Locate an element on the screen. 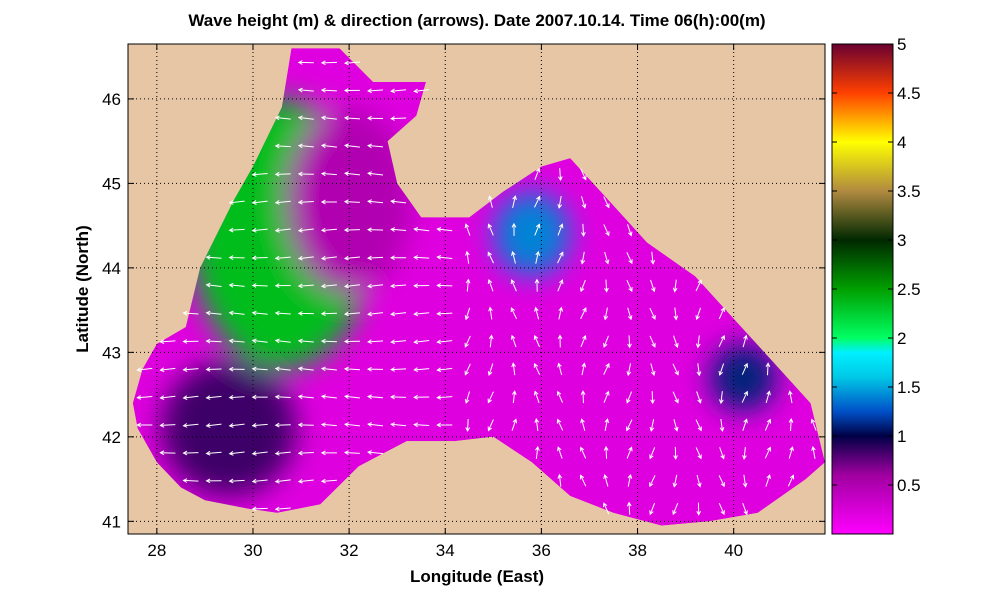 The height and width of the screenshot is (600, 1000). y-tick-label: 46 is located at coordinates (111, 99).